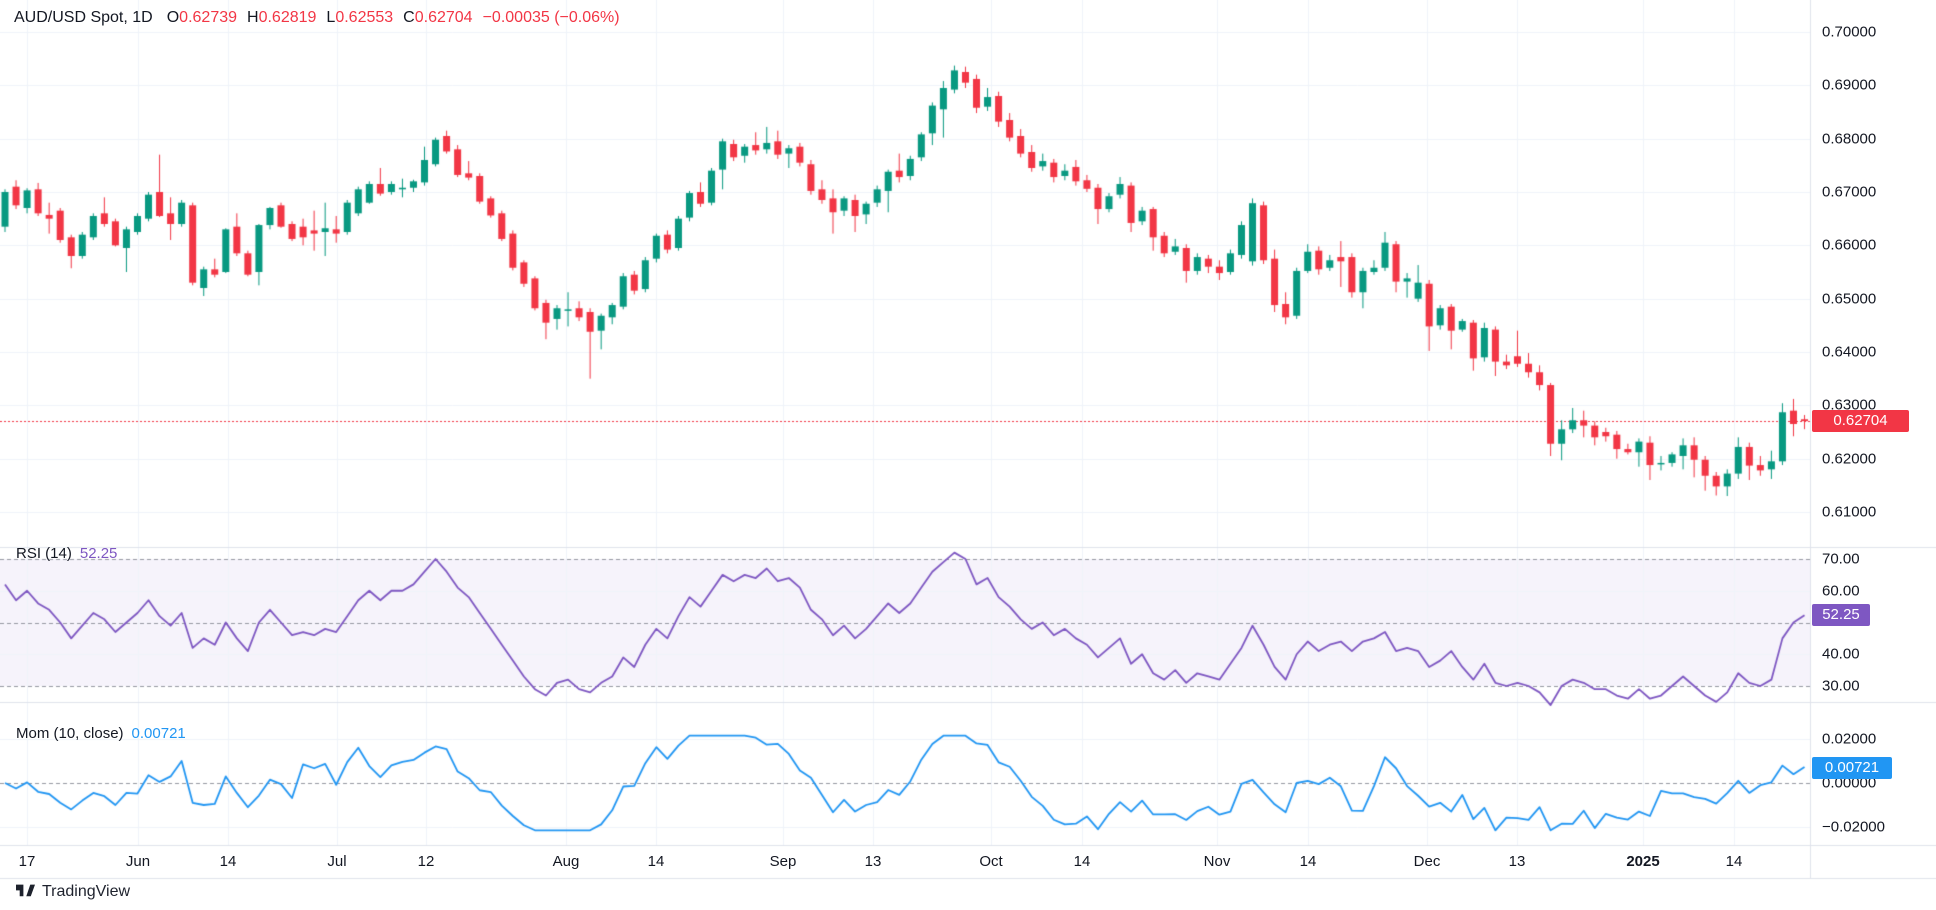  I want to click on high-field: H0.62819, so click(282, 17).